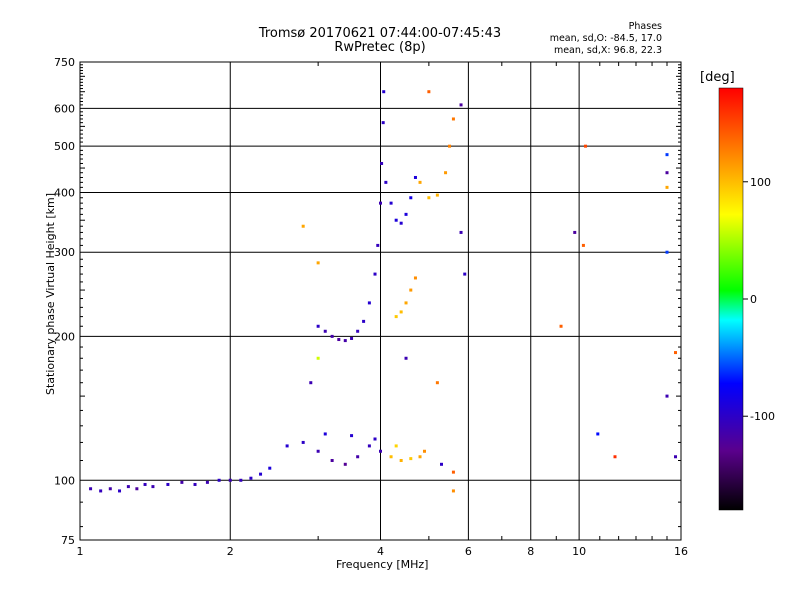  What do you see at coordinates (64, 108) in the screenshot?
I see `y-tick-label: 600` at bounding box center [64, 108].